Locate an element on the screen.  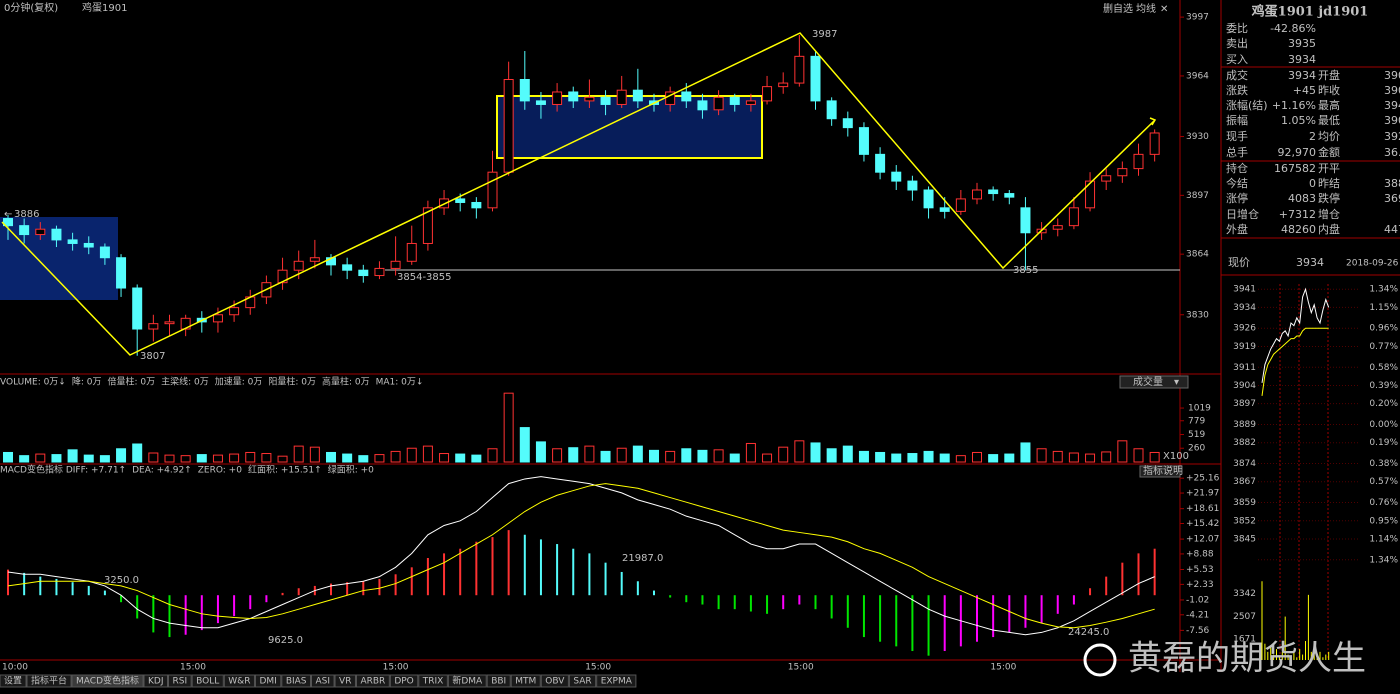
tab: DPO is located at coordinates (404, 681).